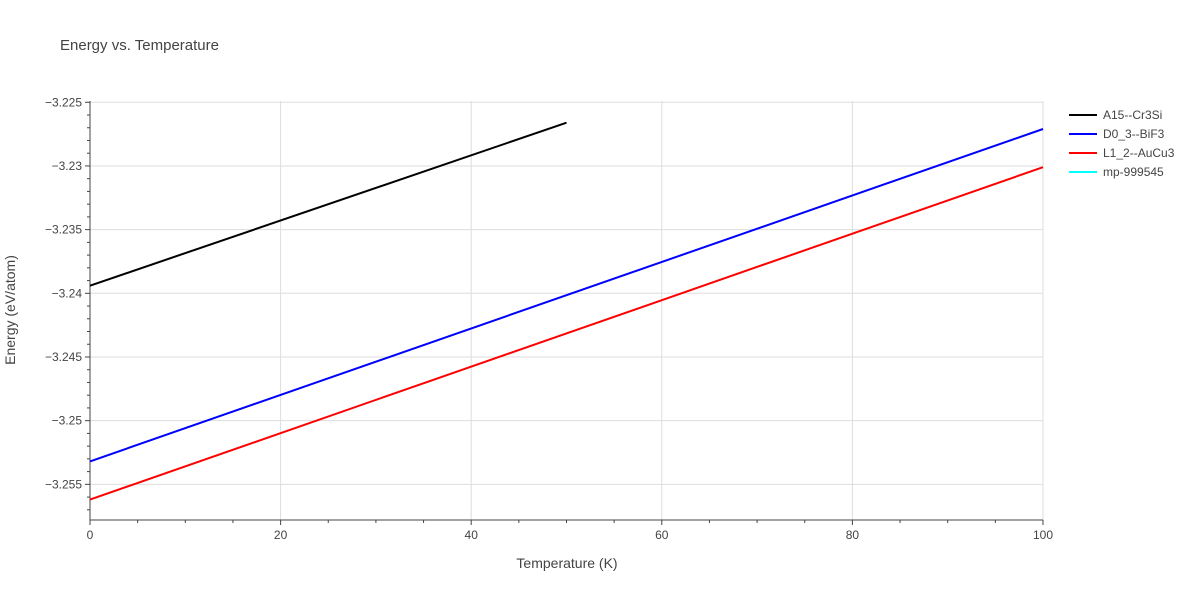  I want to click on legend-item: A15--Cr3Si, so click(1115, 115).